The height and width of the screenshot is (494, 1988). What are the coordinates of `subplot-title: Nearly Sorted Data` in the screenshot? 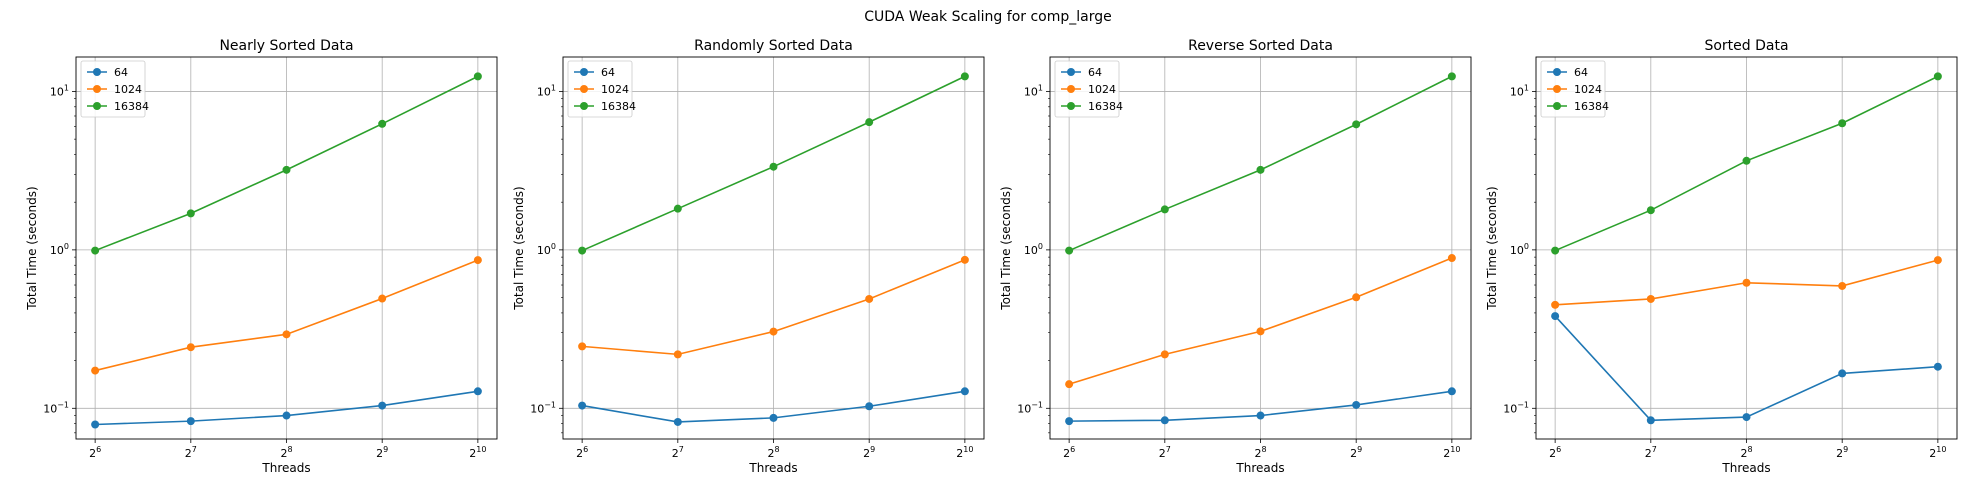 It's located at (286, 46).